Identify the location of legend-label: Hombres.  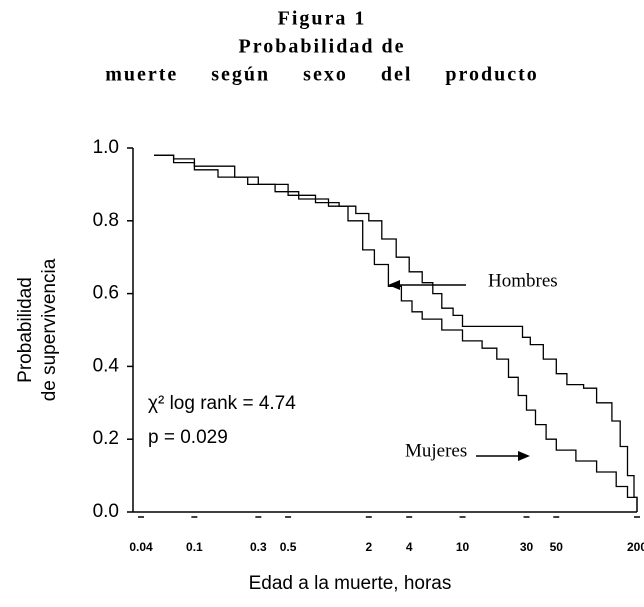
(523, 280).